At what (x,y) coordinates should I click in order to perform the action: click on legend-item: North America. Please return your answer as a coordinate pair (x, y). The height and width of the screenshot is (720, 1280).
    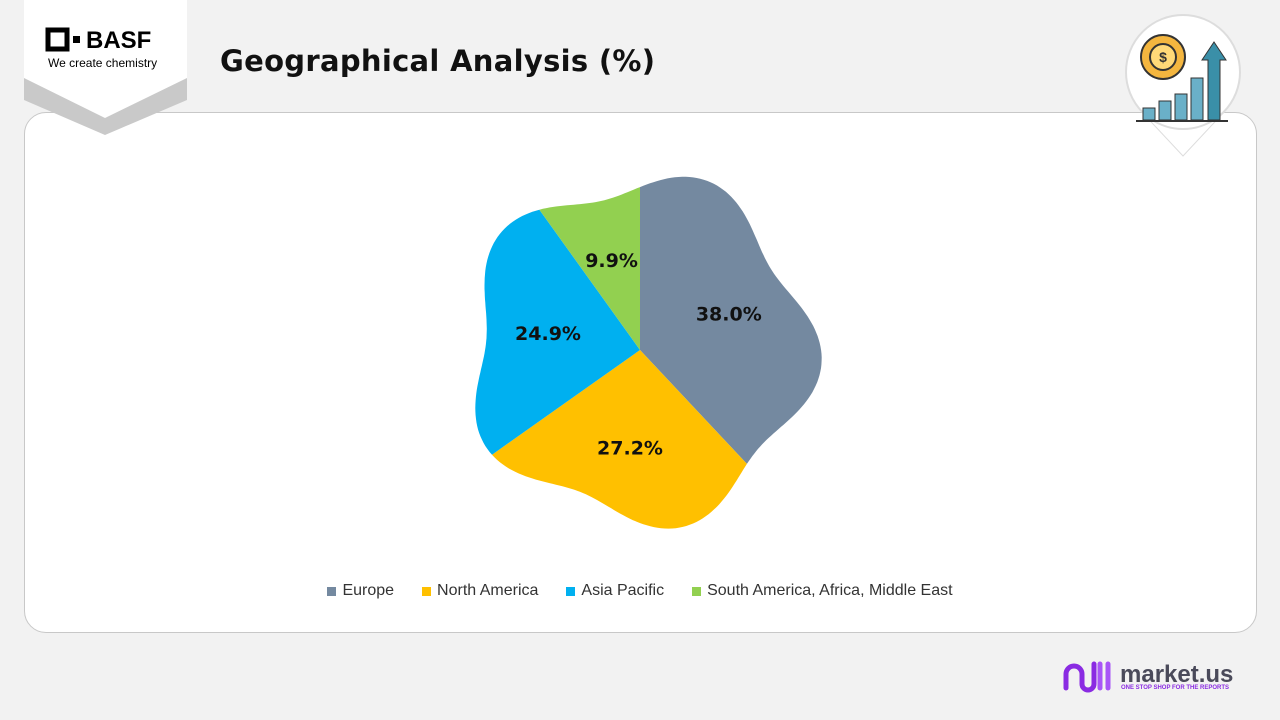
    Looking at the image, I should click on (480, 591).